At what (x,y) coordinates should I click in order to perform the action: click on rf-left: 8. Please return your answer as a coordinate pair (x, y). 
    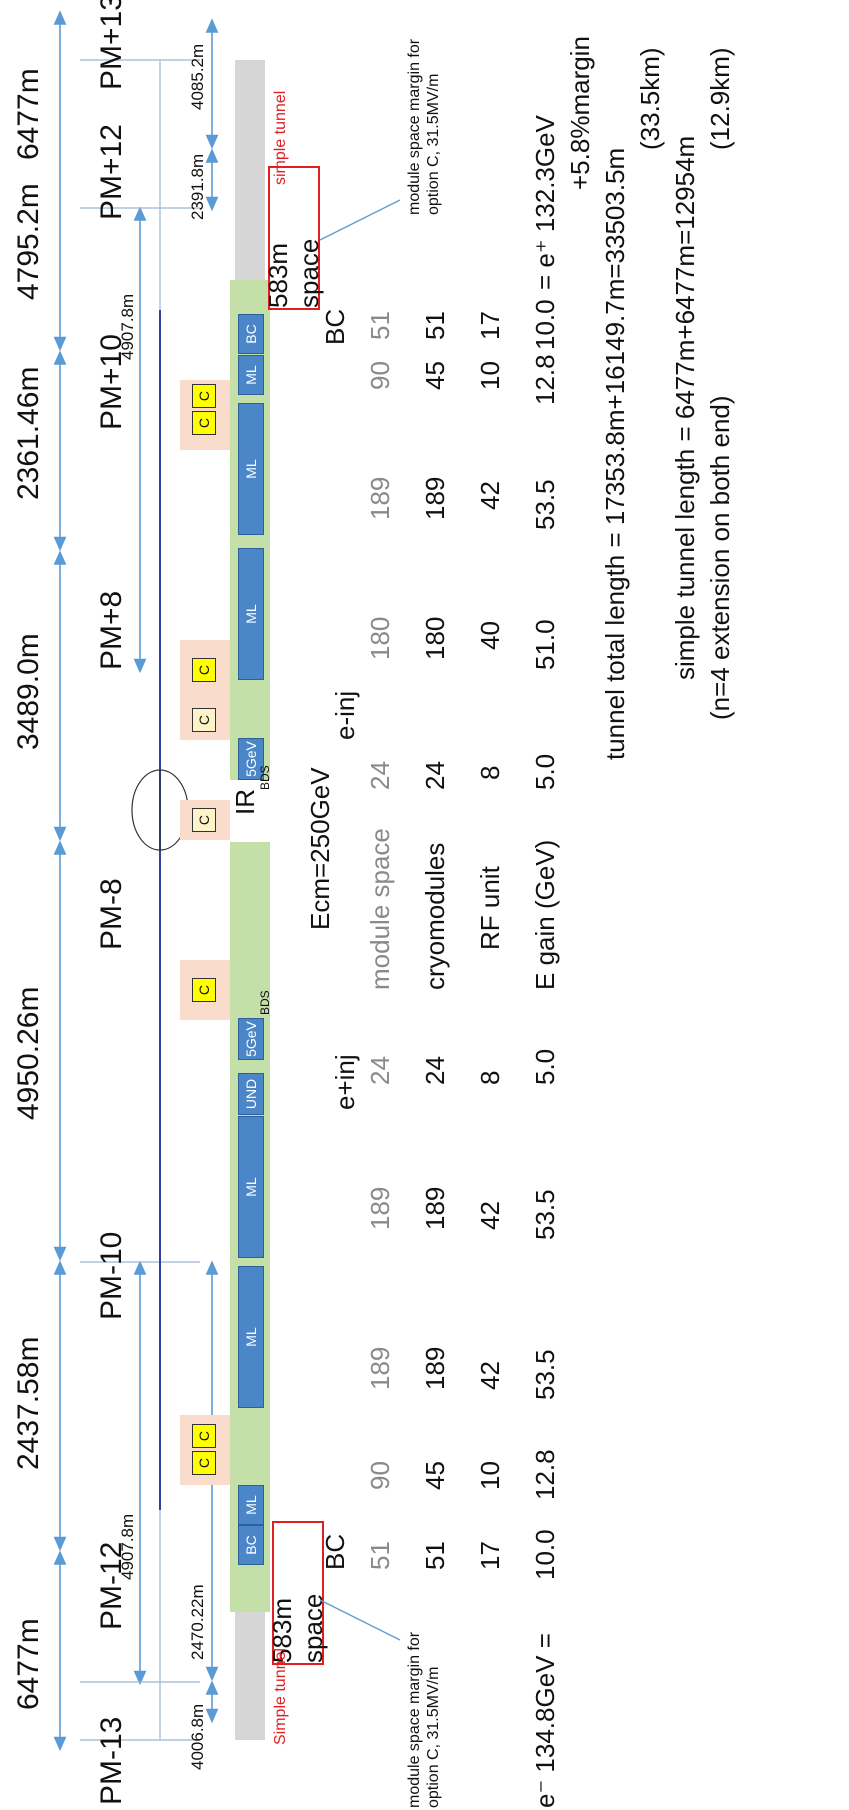
    Looking at the image, I should click on (490, 1077).